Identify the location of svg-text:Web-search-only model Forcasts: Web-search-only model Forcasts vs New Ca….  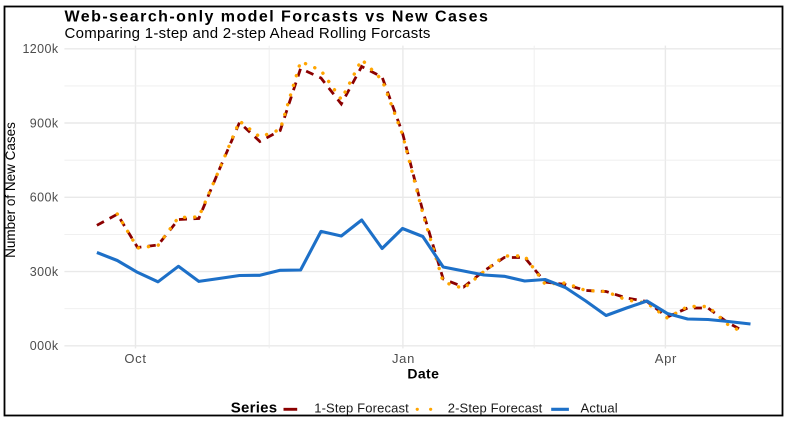
(277, 16).